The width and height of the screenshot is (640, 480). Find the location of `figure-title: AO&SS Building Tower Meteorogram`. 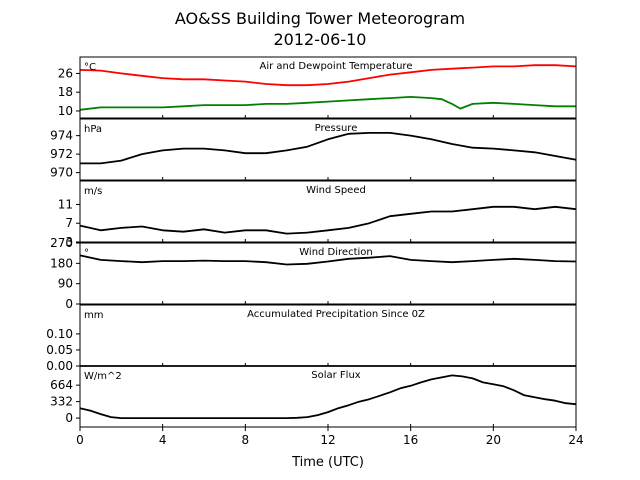

figure-title: AO&SS Building Tower Meteorogram is located at coordinates (320, 18).